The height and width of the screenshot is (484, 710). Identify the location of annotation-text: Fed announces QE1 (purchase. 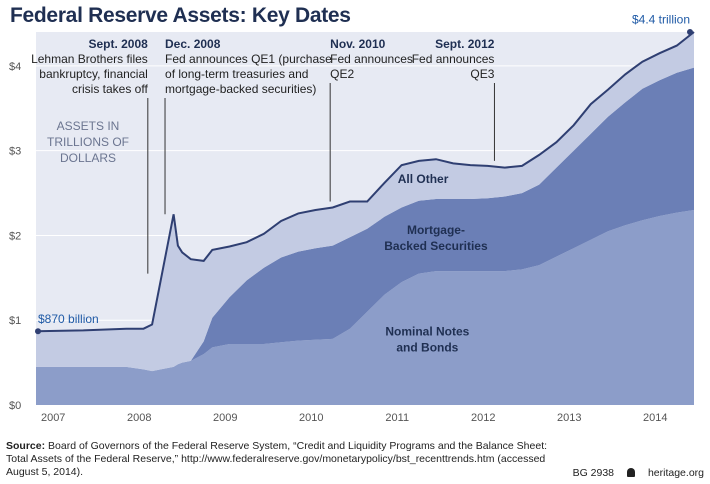
(248, 59).